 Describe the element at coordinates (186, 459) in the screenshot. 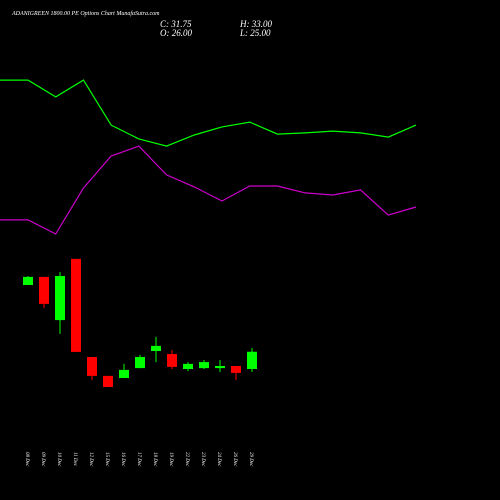

I see `x-tick-label: 22 Dec` at that location.